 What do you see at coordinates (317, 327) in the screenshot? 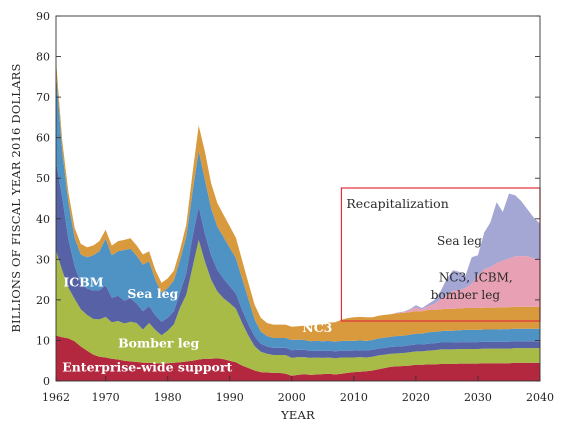
I see `annotation-nc3: NC3` at bounding box center [317, 327].